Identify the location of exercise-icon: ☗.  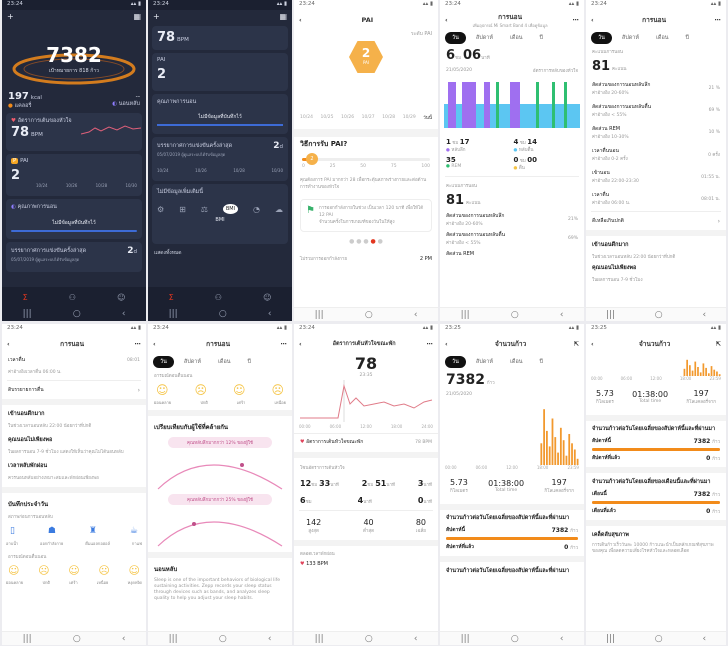
(51, 531).